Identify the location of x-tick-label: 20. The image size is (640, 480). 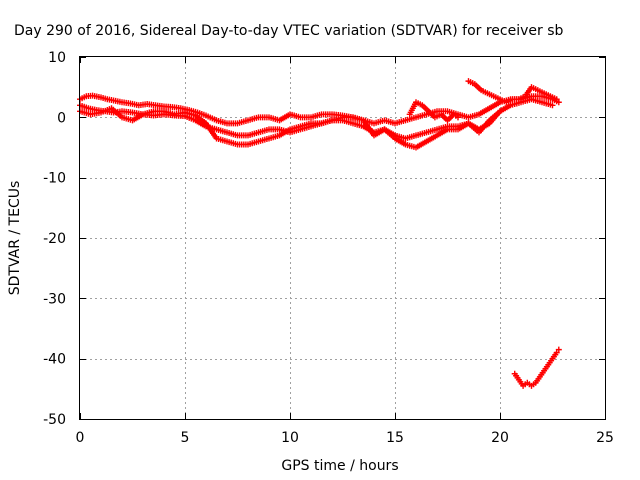
(500, 438).